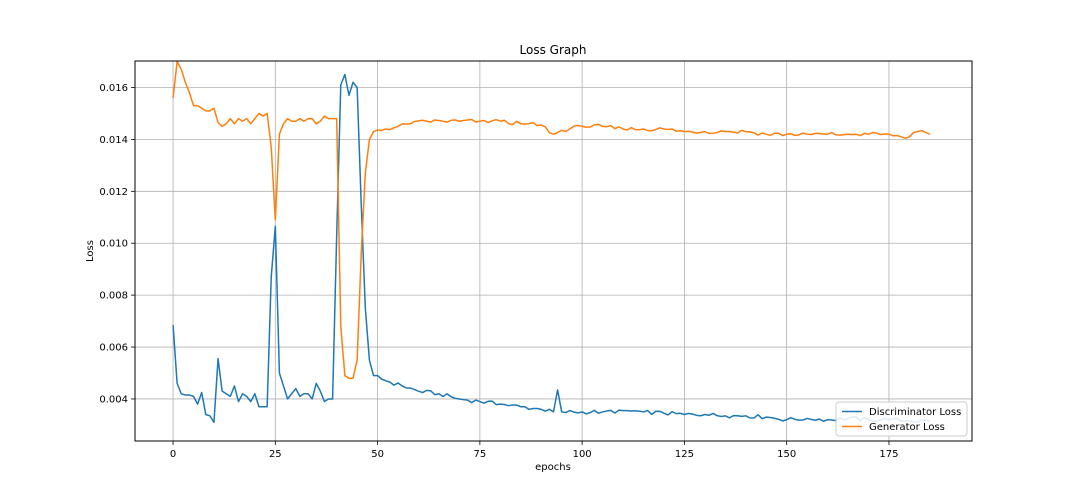  I want to click on chart-title: Loss Graph, so click(553, 50).